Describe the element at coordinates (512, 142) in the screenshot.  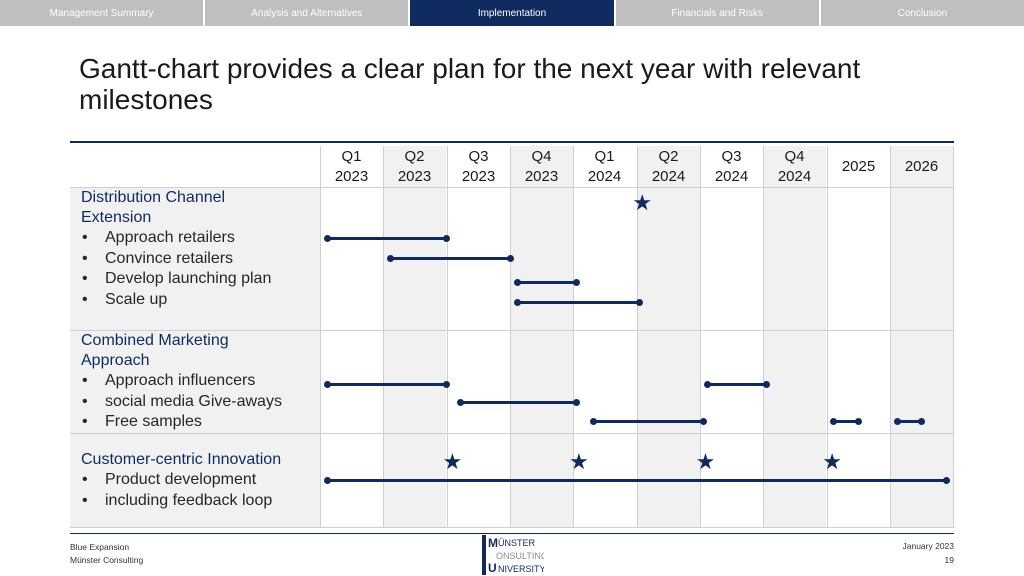
I see `title-divider` at that location.